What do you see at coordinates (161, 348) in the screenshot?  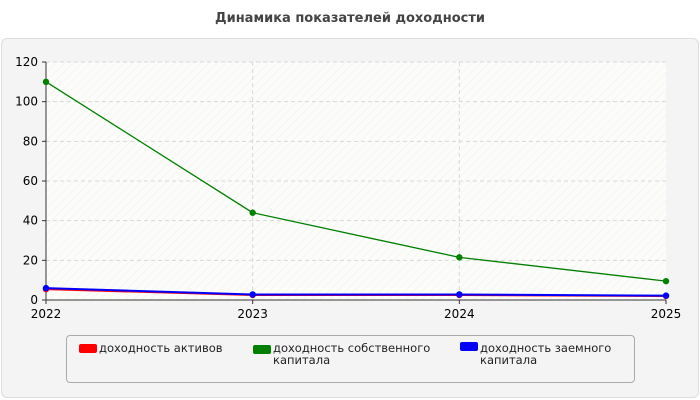 I see `legend-label: доходность активов` at bounding box center [161, 348].